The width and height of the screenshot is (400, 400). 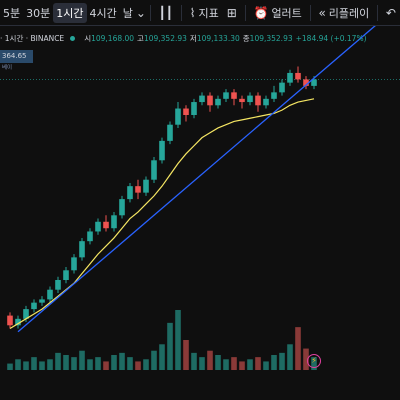 I want to click on symbol-label: · 1시간 · BINANCE, so click(x=32, y=38).